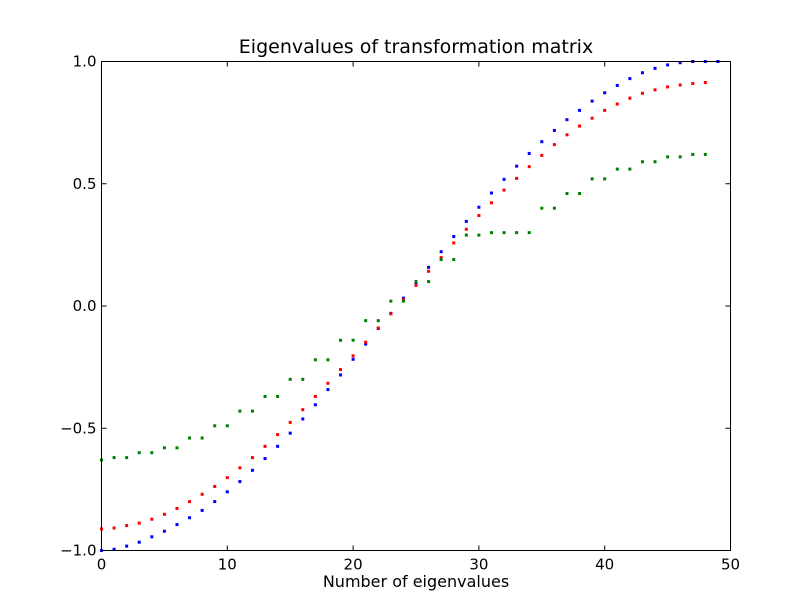 The height and width of the screenshot is (612, 812). What do you see at coordinates (353, 565) in the screenshot?
I see `x-tick-label: 20` at bounding box center [353, 565].